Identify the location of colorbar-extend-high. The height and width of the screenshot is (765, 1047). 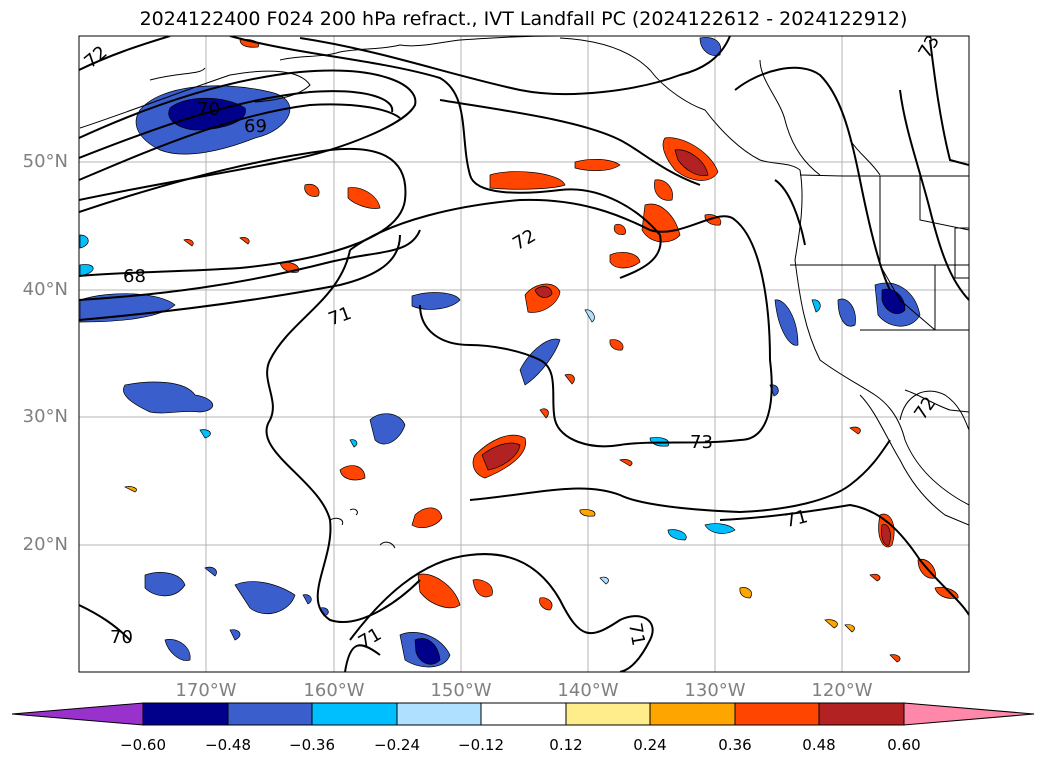
(969, 714).